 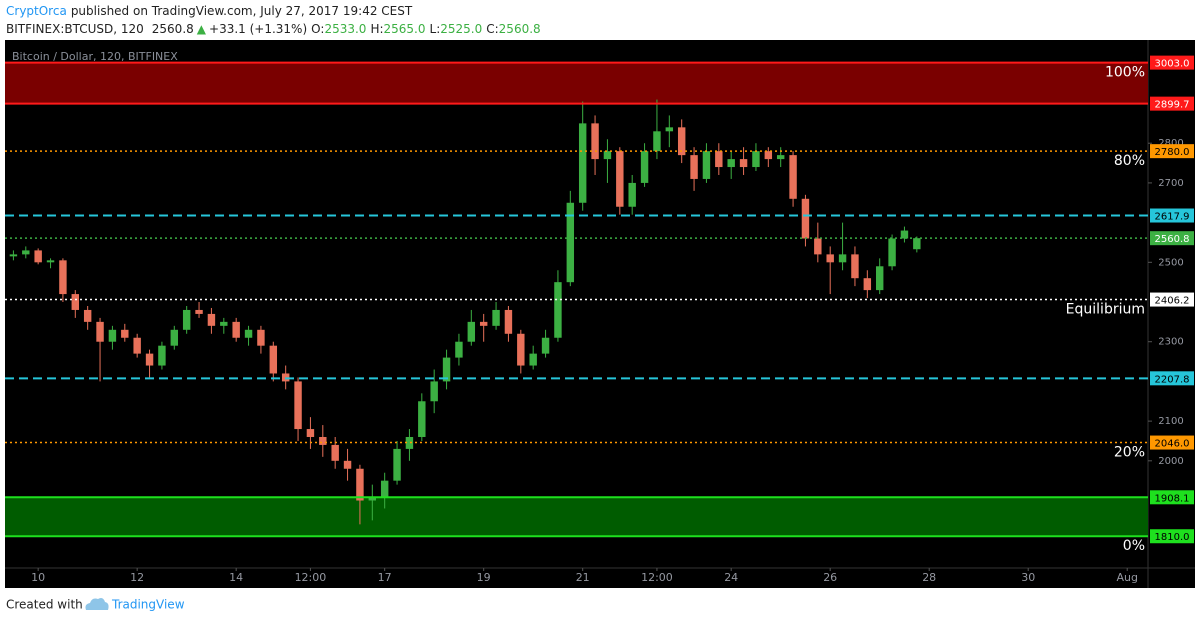 I want to click on price-label: 2617.9, so click(x=1172, y=217).